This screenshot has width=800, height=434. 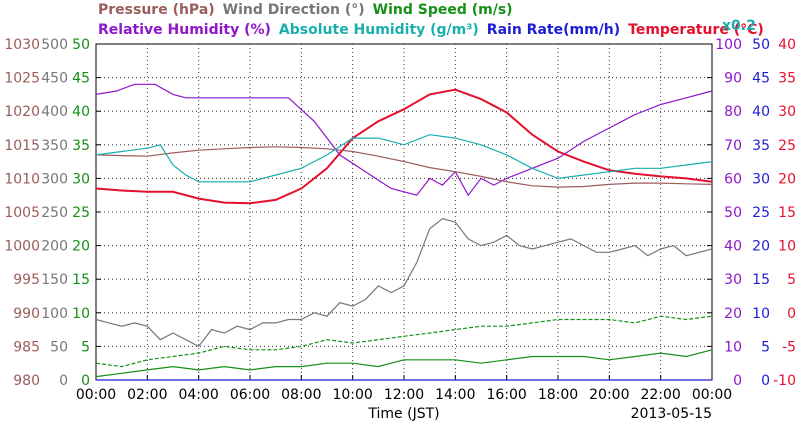 I want to click on relative-humidity-tick-label: 90, so click(x=733, y=79).